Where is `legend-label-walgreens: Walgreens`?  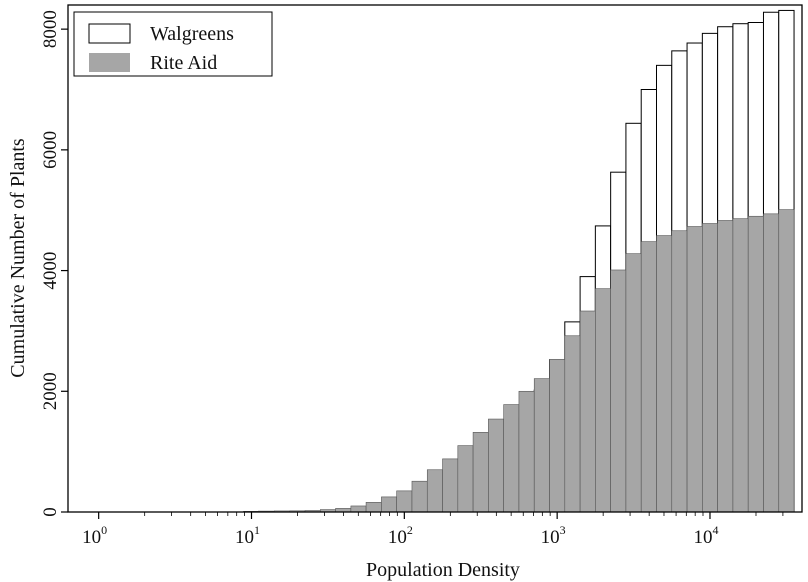 legend-label-walgreens: Walgreens is located at coordinates (192, 34).